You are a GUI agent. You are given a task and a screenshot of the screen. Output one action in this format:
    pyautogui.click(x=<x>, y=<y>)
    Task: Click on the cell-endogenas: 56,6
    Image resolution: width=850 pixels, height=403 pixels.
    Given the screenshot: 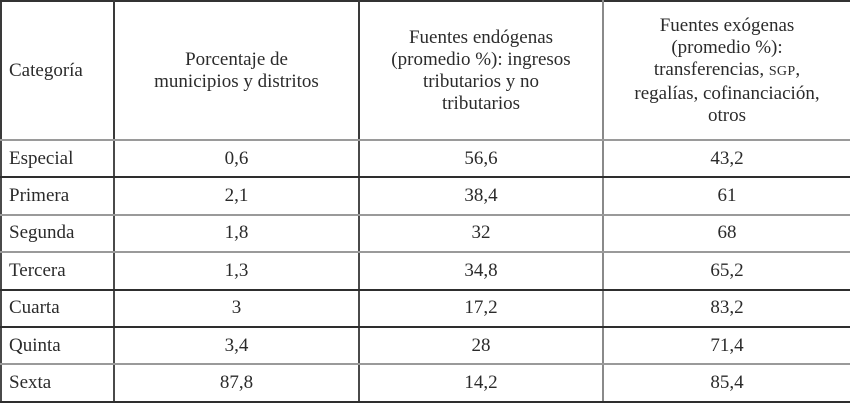 What is the action you would take?
    pyautogui.click(x=481, y=159)
    